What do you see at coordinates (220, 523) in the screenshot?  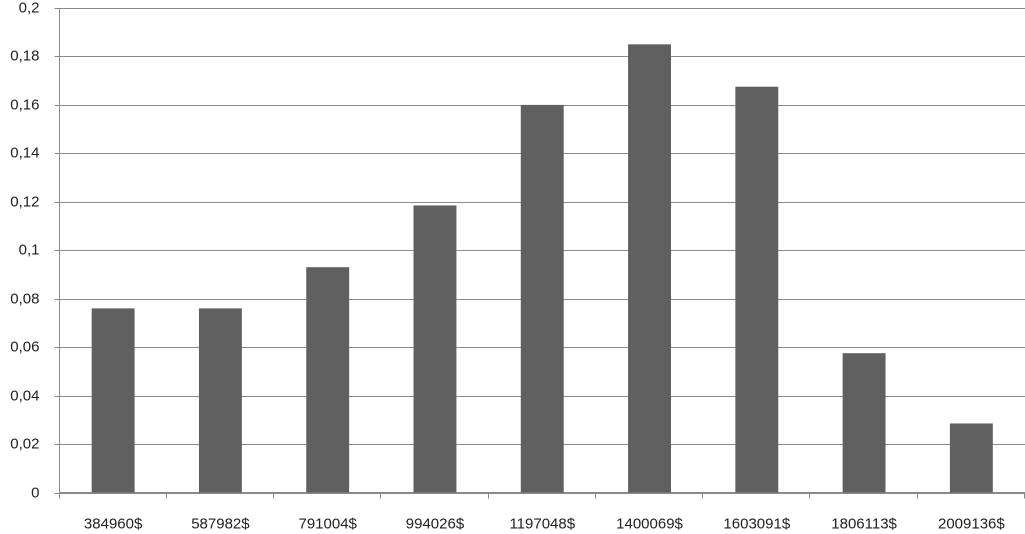 I see `x-tick-label: 587982$` at bounding box center [220, 523].